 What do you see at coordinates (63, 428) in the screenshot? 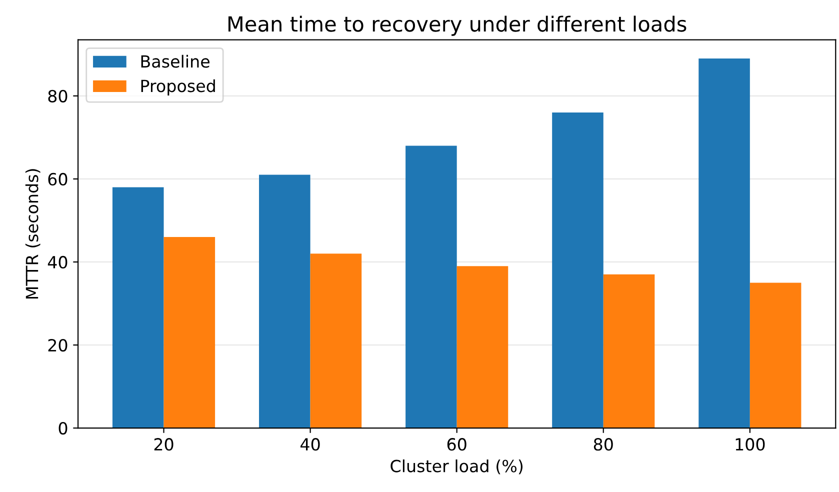
I see `y-tick-label: 0` at bounding box center [63, 428].